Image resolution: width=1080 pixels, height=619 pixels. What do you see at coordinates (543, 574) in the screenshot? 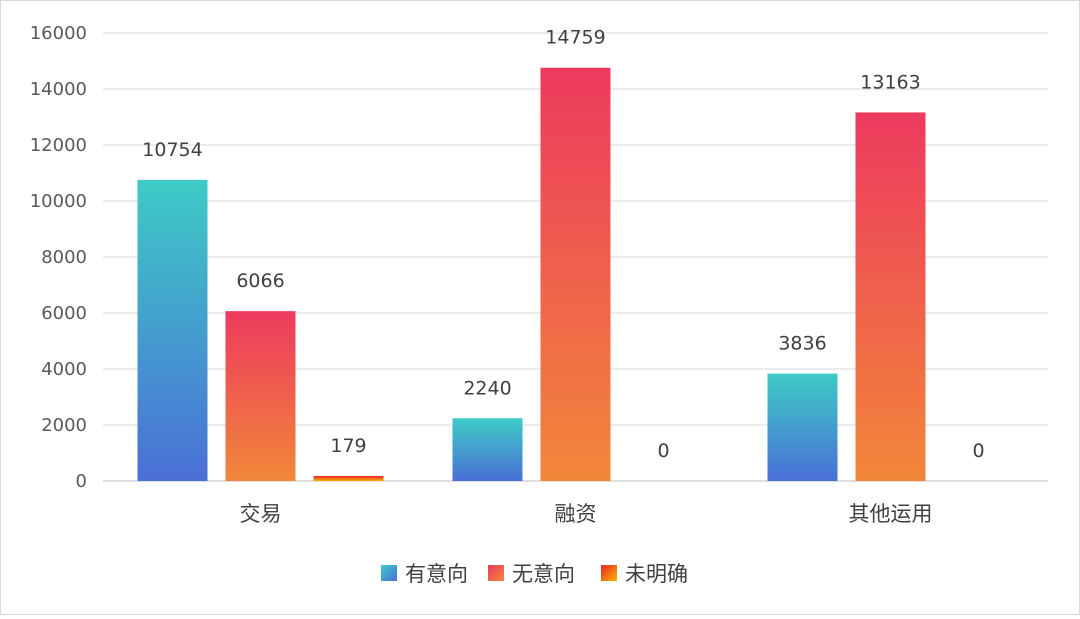
I see `legend-label: 无意向` at bounding box center [543, 574].